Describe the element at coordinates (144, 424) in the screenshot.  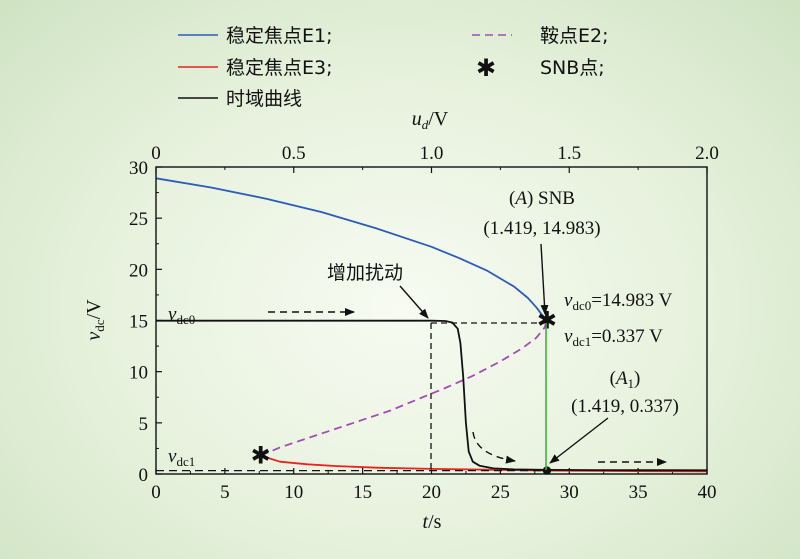
I see `y-tick-label: 5` at that location.